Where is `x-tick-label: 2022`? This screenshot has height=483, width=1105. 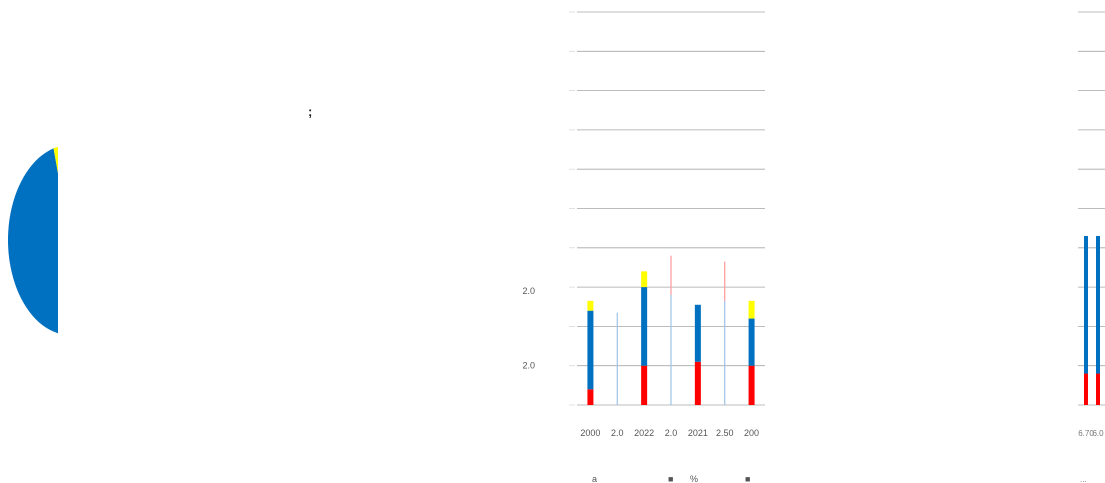
x-tick-label: 2022 is located at coordinates (644, 433).